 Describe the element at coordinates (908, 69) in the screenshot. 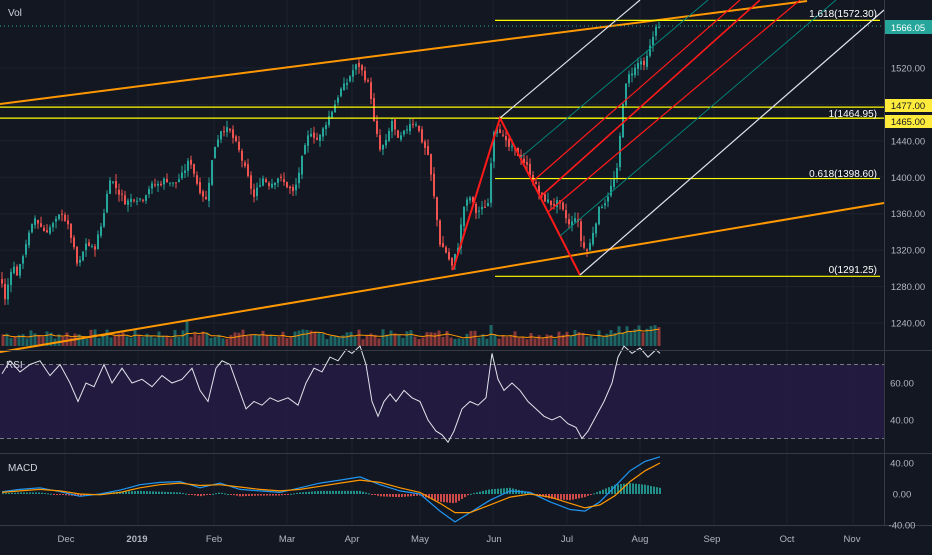

I see `price-tick-0: 1520.00` at that location.